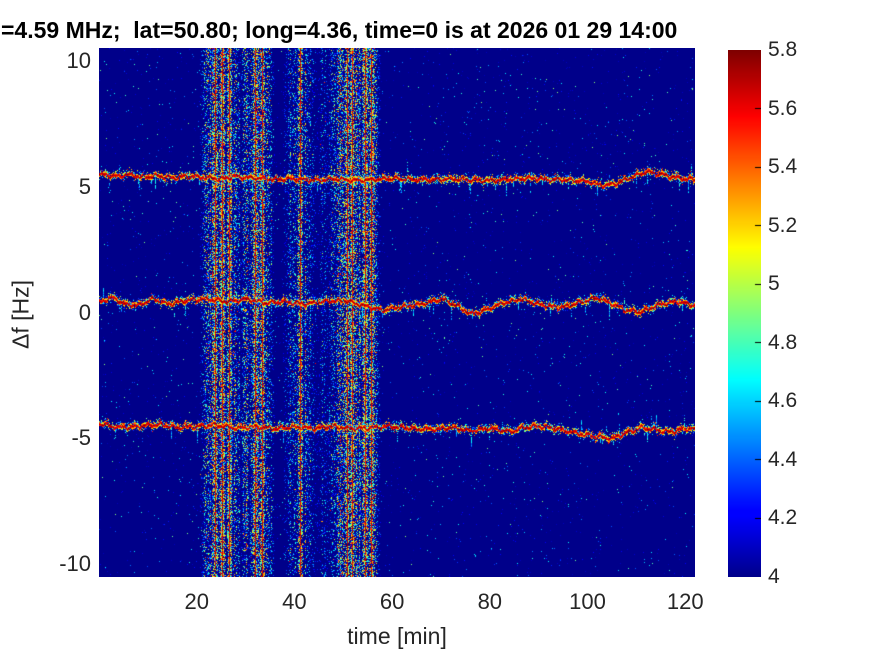 This screenshot has width=875, height=656. What do you see at coordinates (397, 636) in the screenshot?
I see `x-axis-label: time [min]` at bounding box center [397, 636].